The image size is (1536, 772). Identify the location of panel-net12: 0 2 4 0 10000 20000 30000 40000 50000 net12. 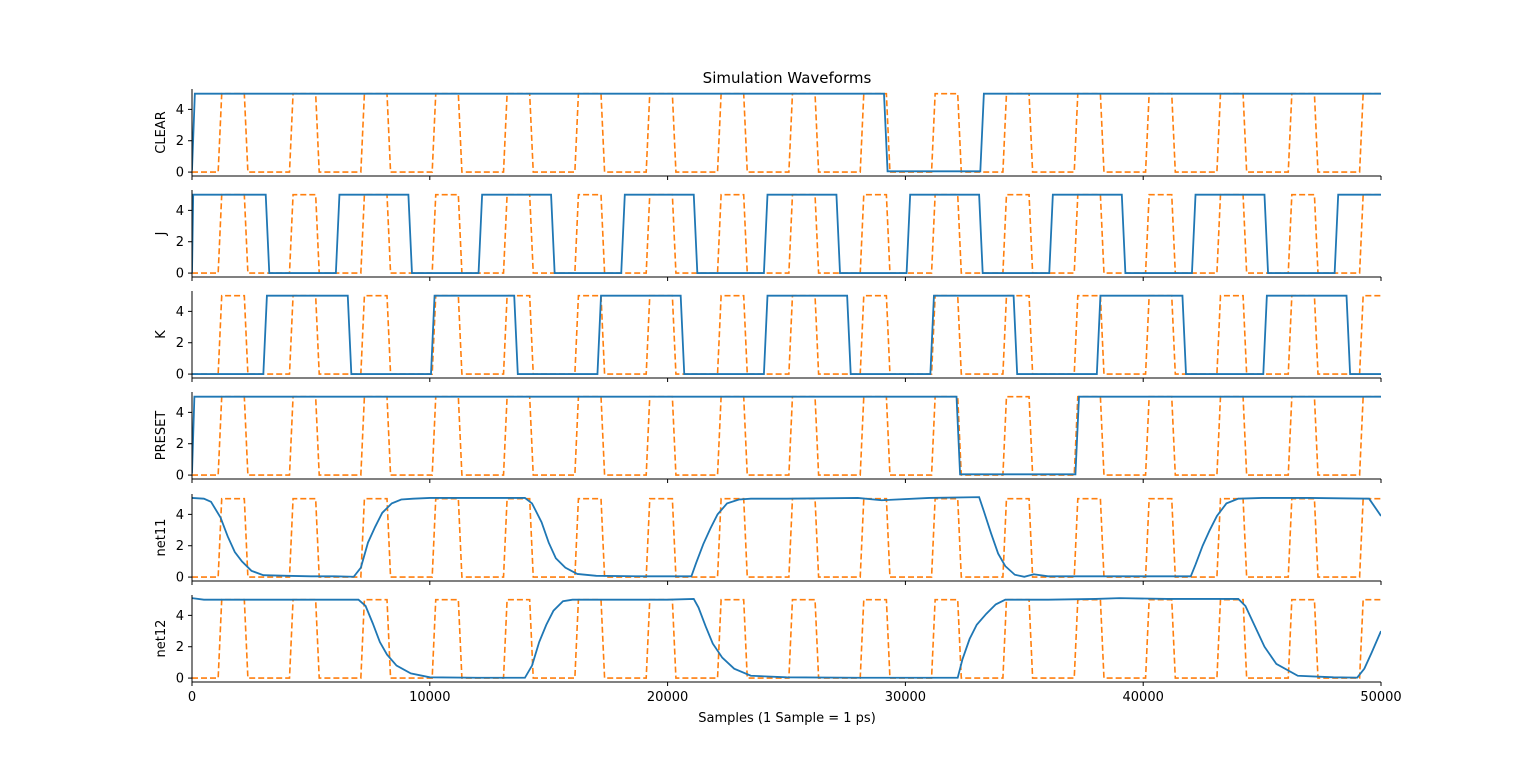
(778, 650).